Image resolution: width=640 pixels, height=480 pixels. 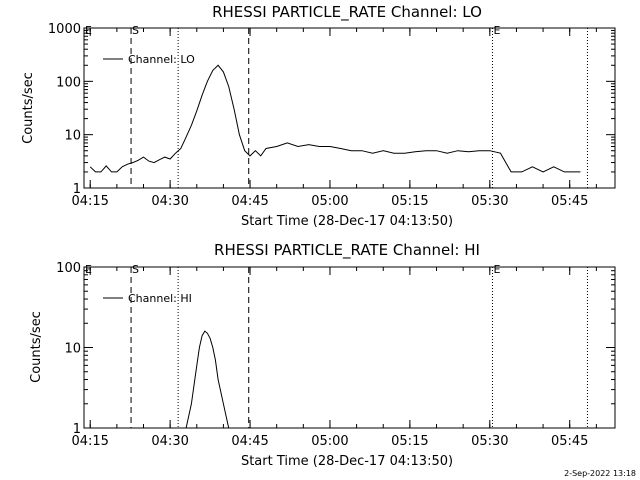 I want to click on hi-x-tick-label: 04:30, so click(x=169, y=441).